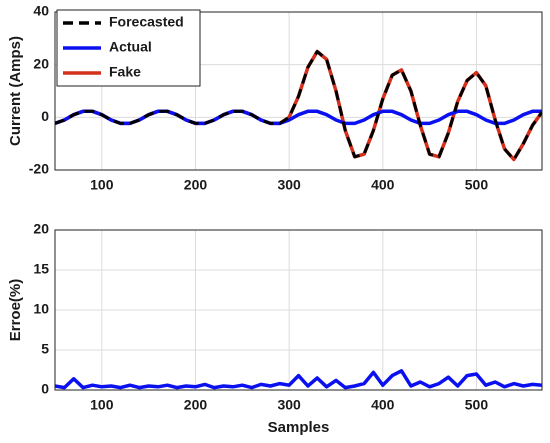  I want to click on y-tick-label: 15, so click(41, 269).